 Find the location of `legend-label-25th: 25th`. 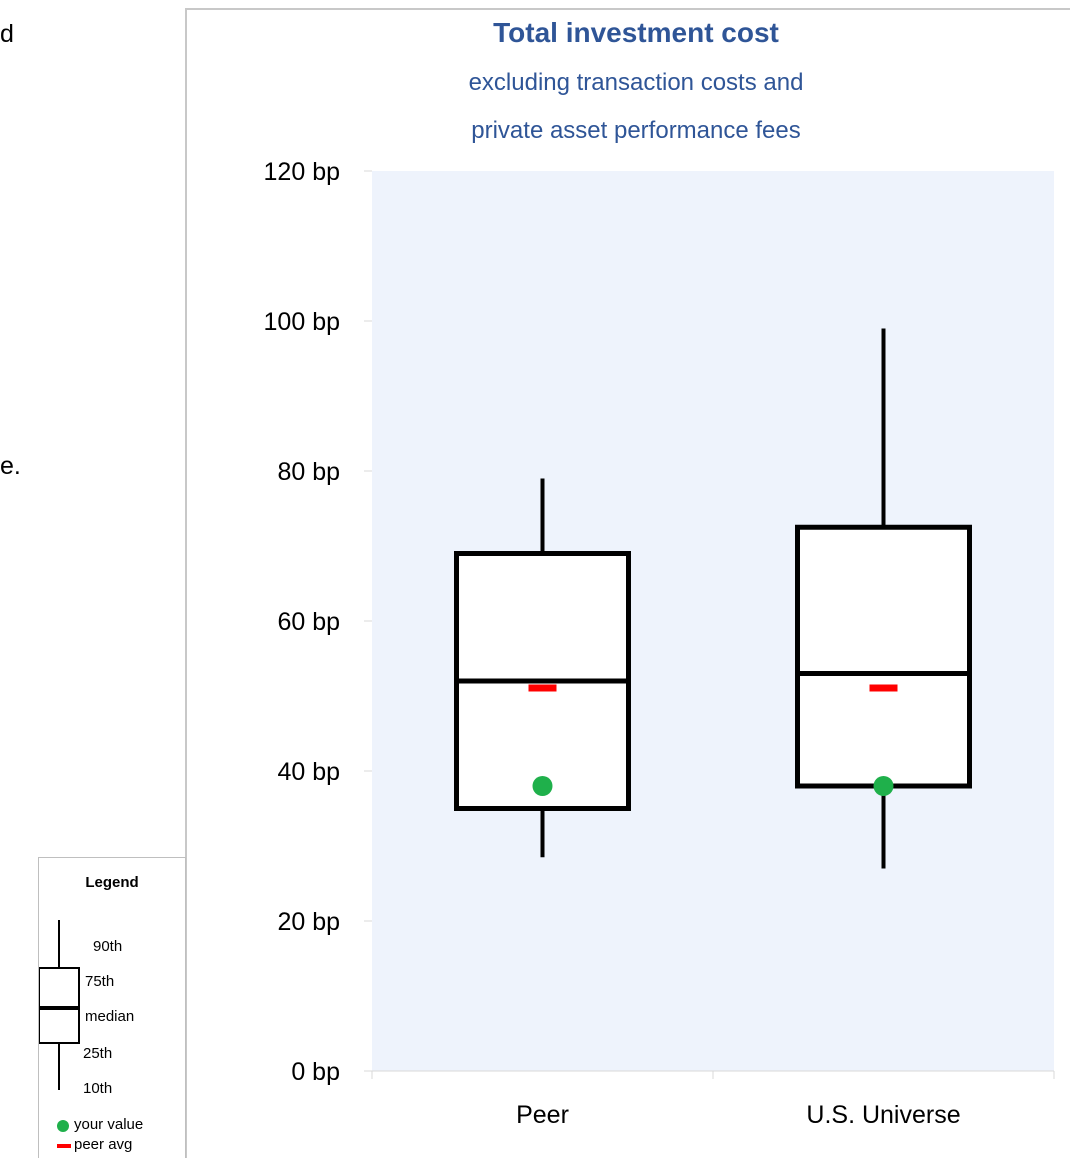

legend-label-25th: 25th is located at coordinates (98, 1053).